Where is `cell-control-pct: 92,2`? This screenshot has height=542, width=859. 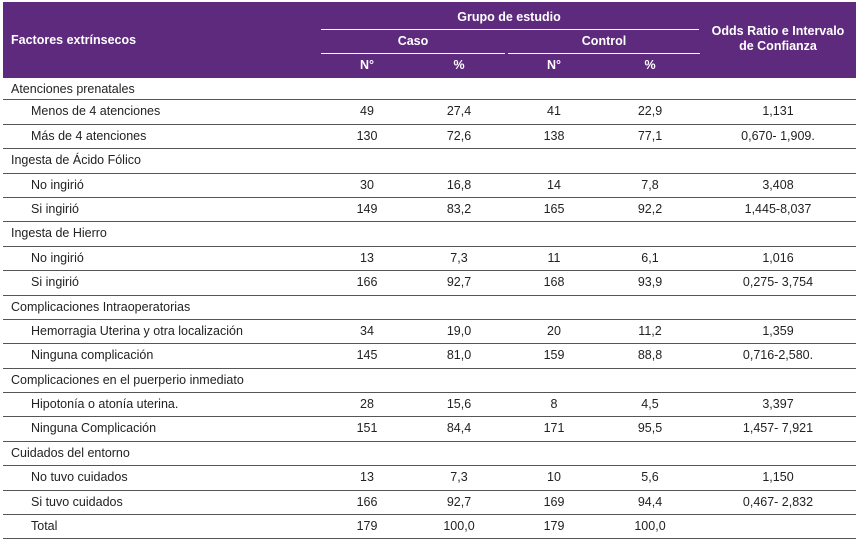 cell-control-pct: 92,2 is located at coordinates (650, 208).